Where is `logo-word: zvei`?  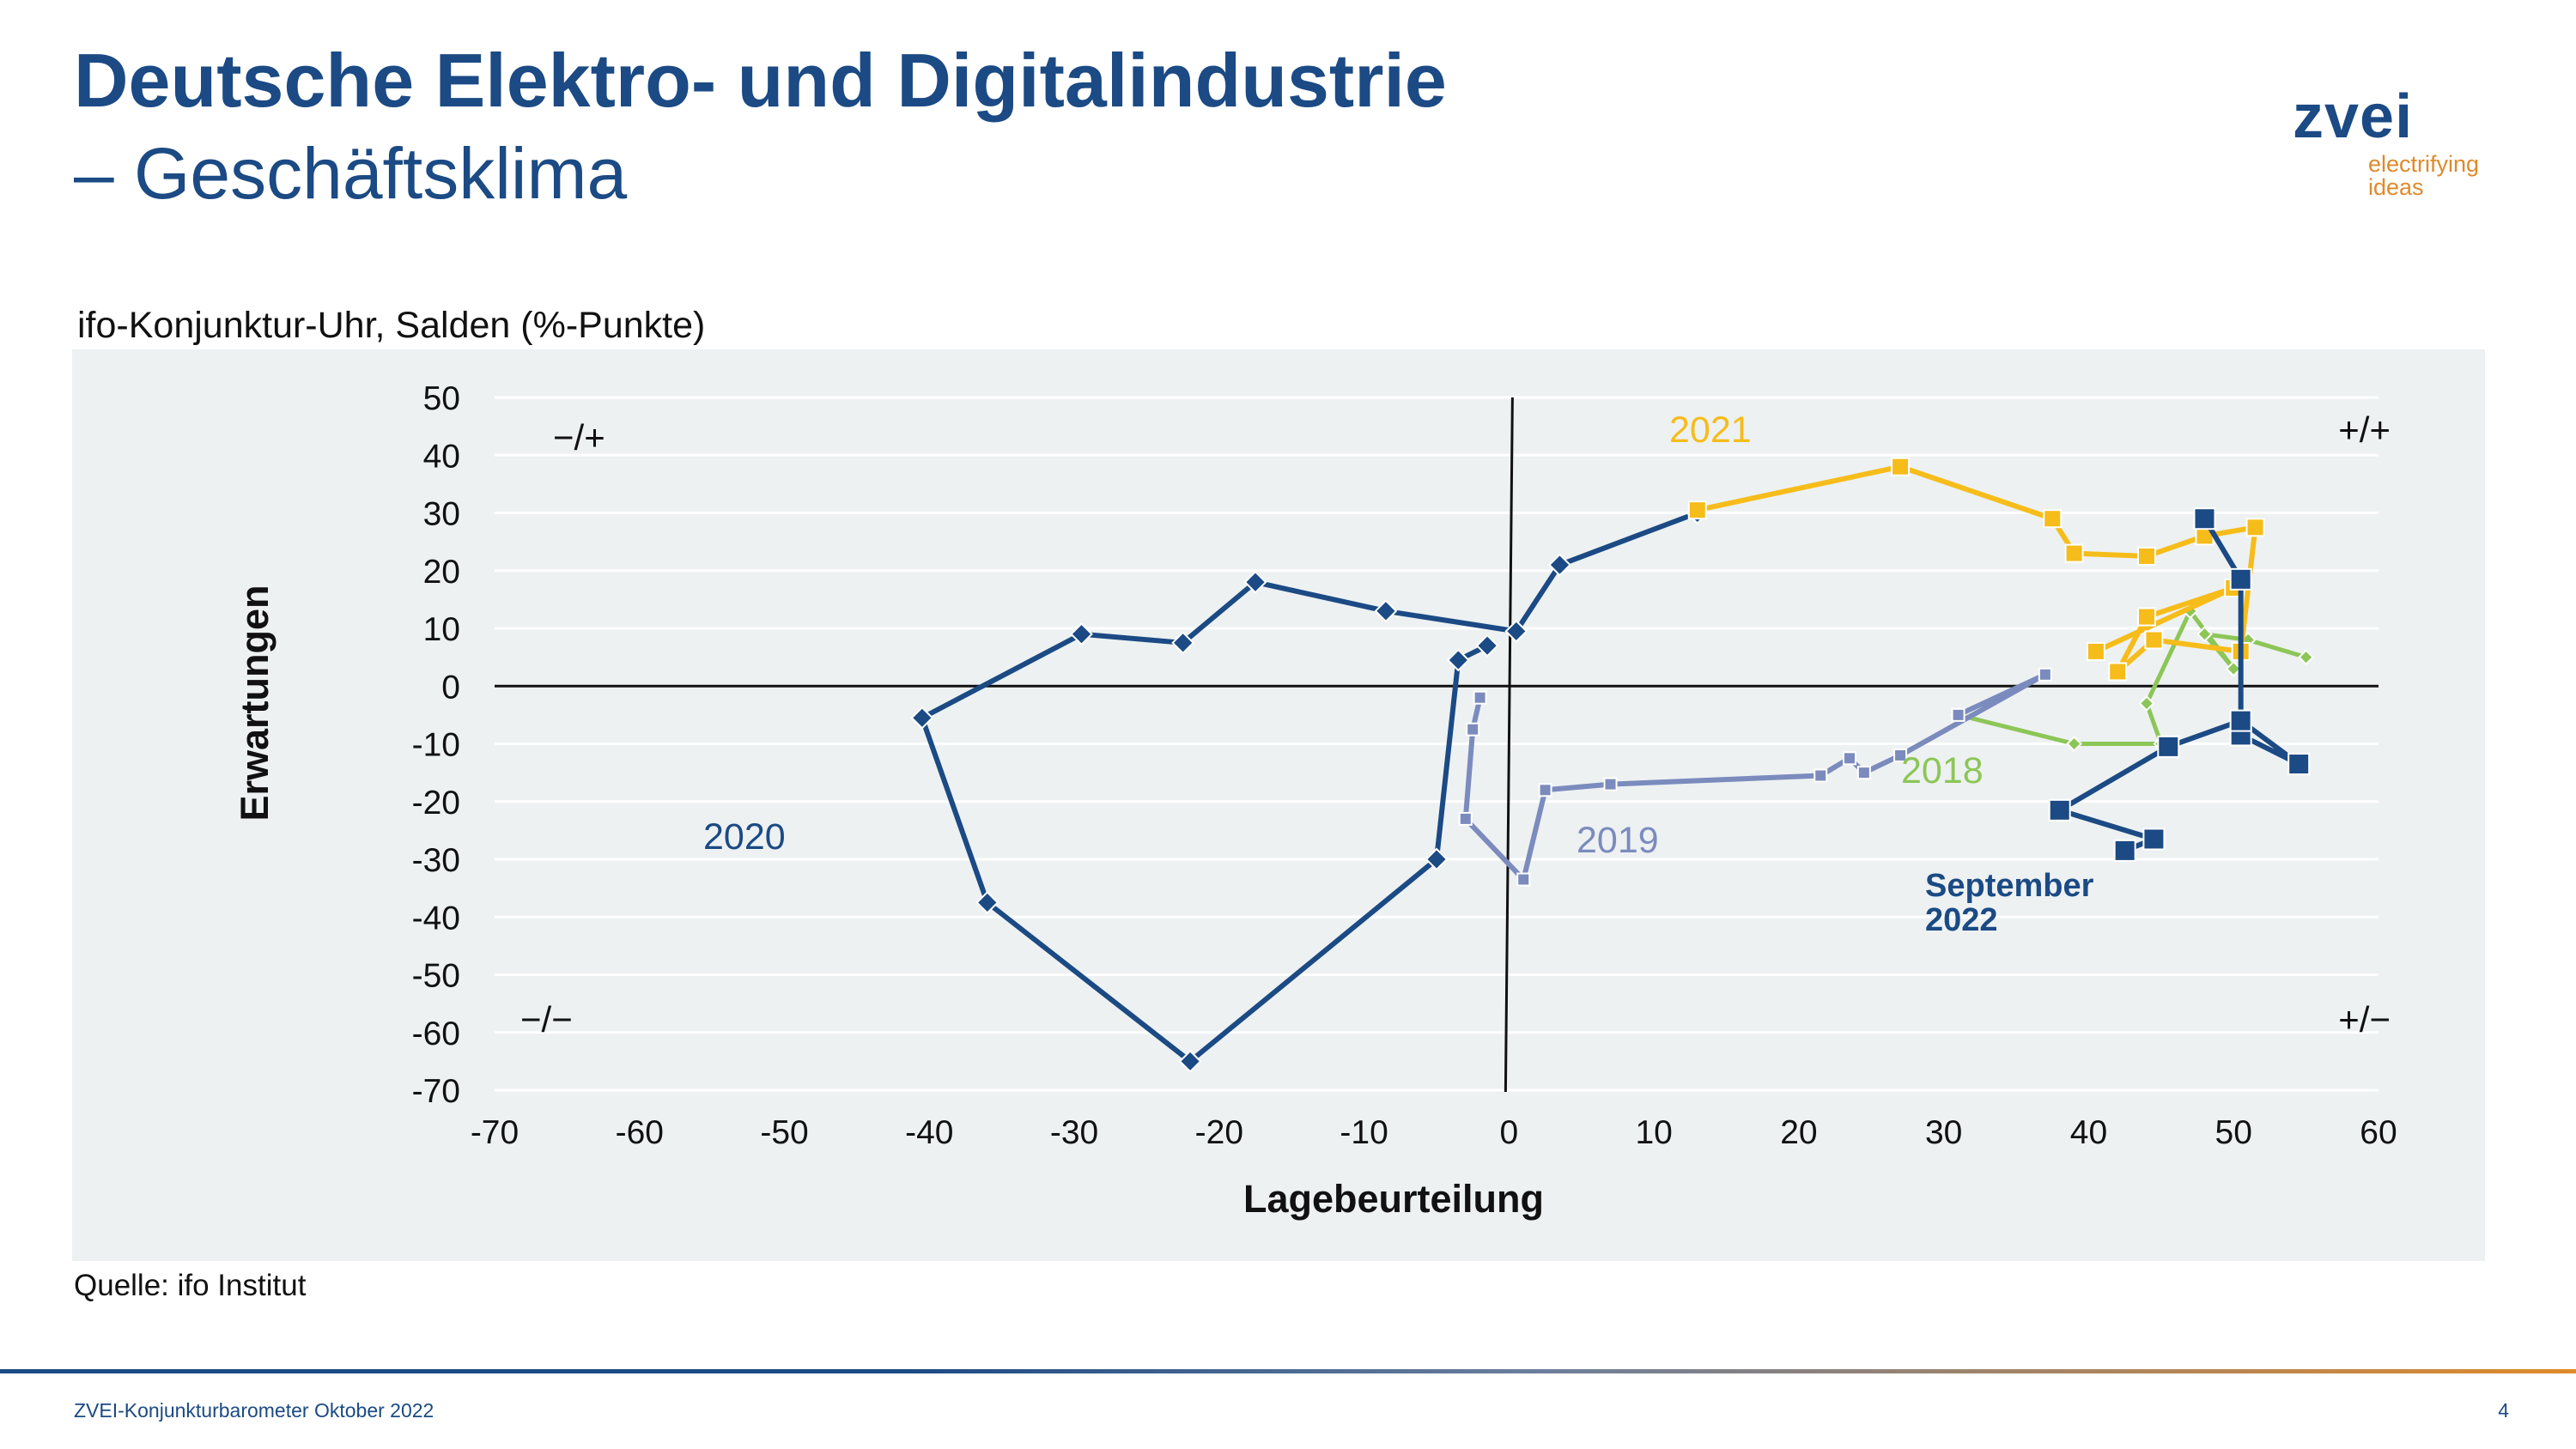 logo-word: zvei is located at coordinates (2353, 116).